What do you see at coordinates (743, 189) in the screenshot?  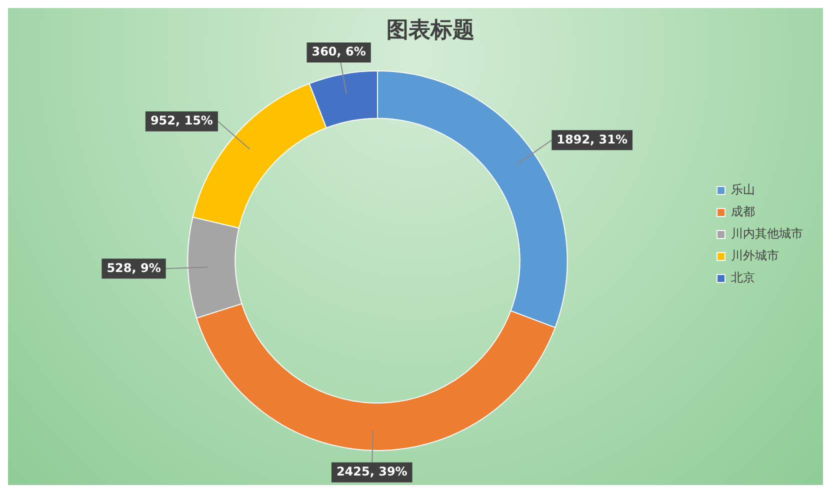 I see `legend-label: 乐山` at bounding box center [743, 189].